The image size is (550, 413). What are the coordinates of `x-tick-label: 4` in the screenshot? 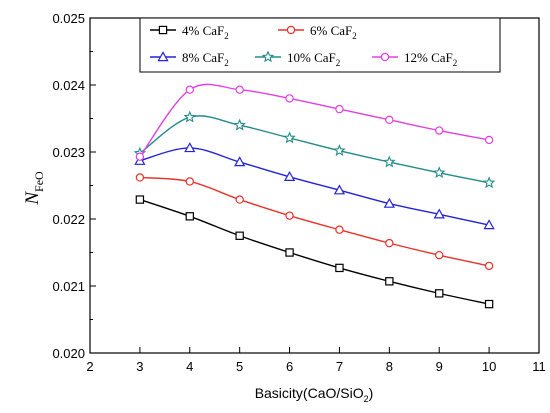 It's located at (189, 366).